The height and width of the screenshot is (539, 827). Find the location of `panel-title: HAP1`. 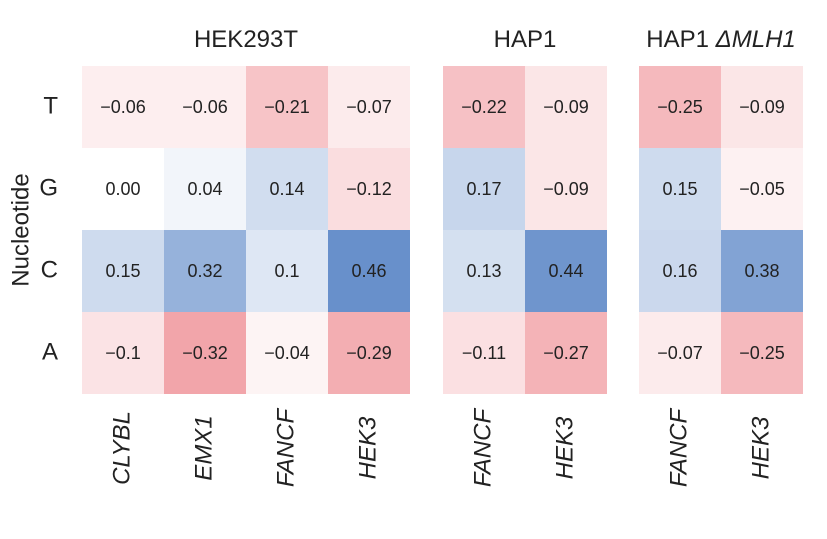

panel-title: HAP1 is located at coordinates (525, 39).